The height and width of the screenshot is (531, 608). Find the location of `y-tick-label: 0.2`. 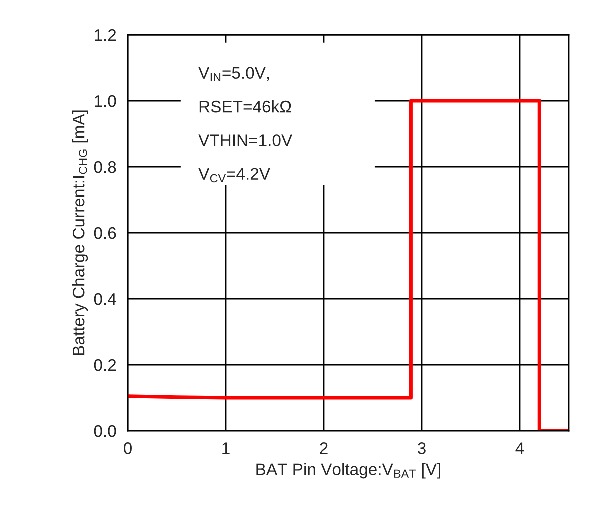

y-tick-label: 0.2 is located at coordinates (105, 365).